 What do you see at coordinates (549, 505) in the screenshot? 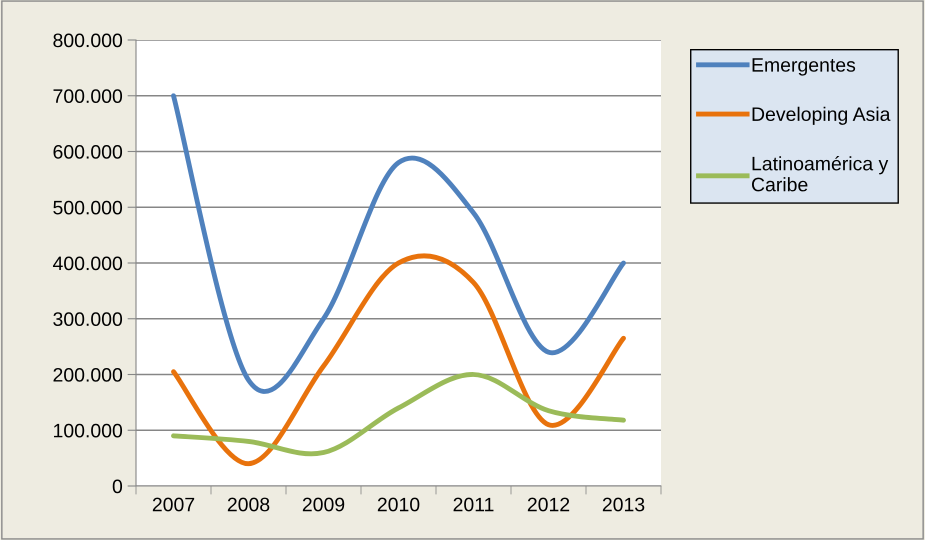
I see `x-tick-label: 2012` at bounding box center [549, 505].